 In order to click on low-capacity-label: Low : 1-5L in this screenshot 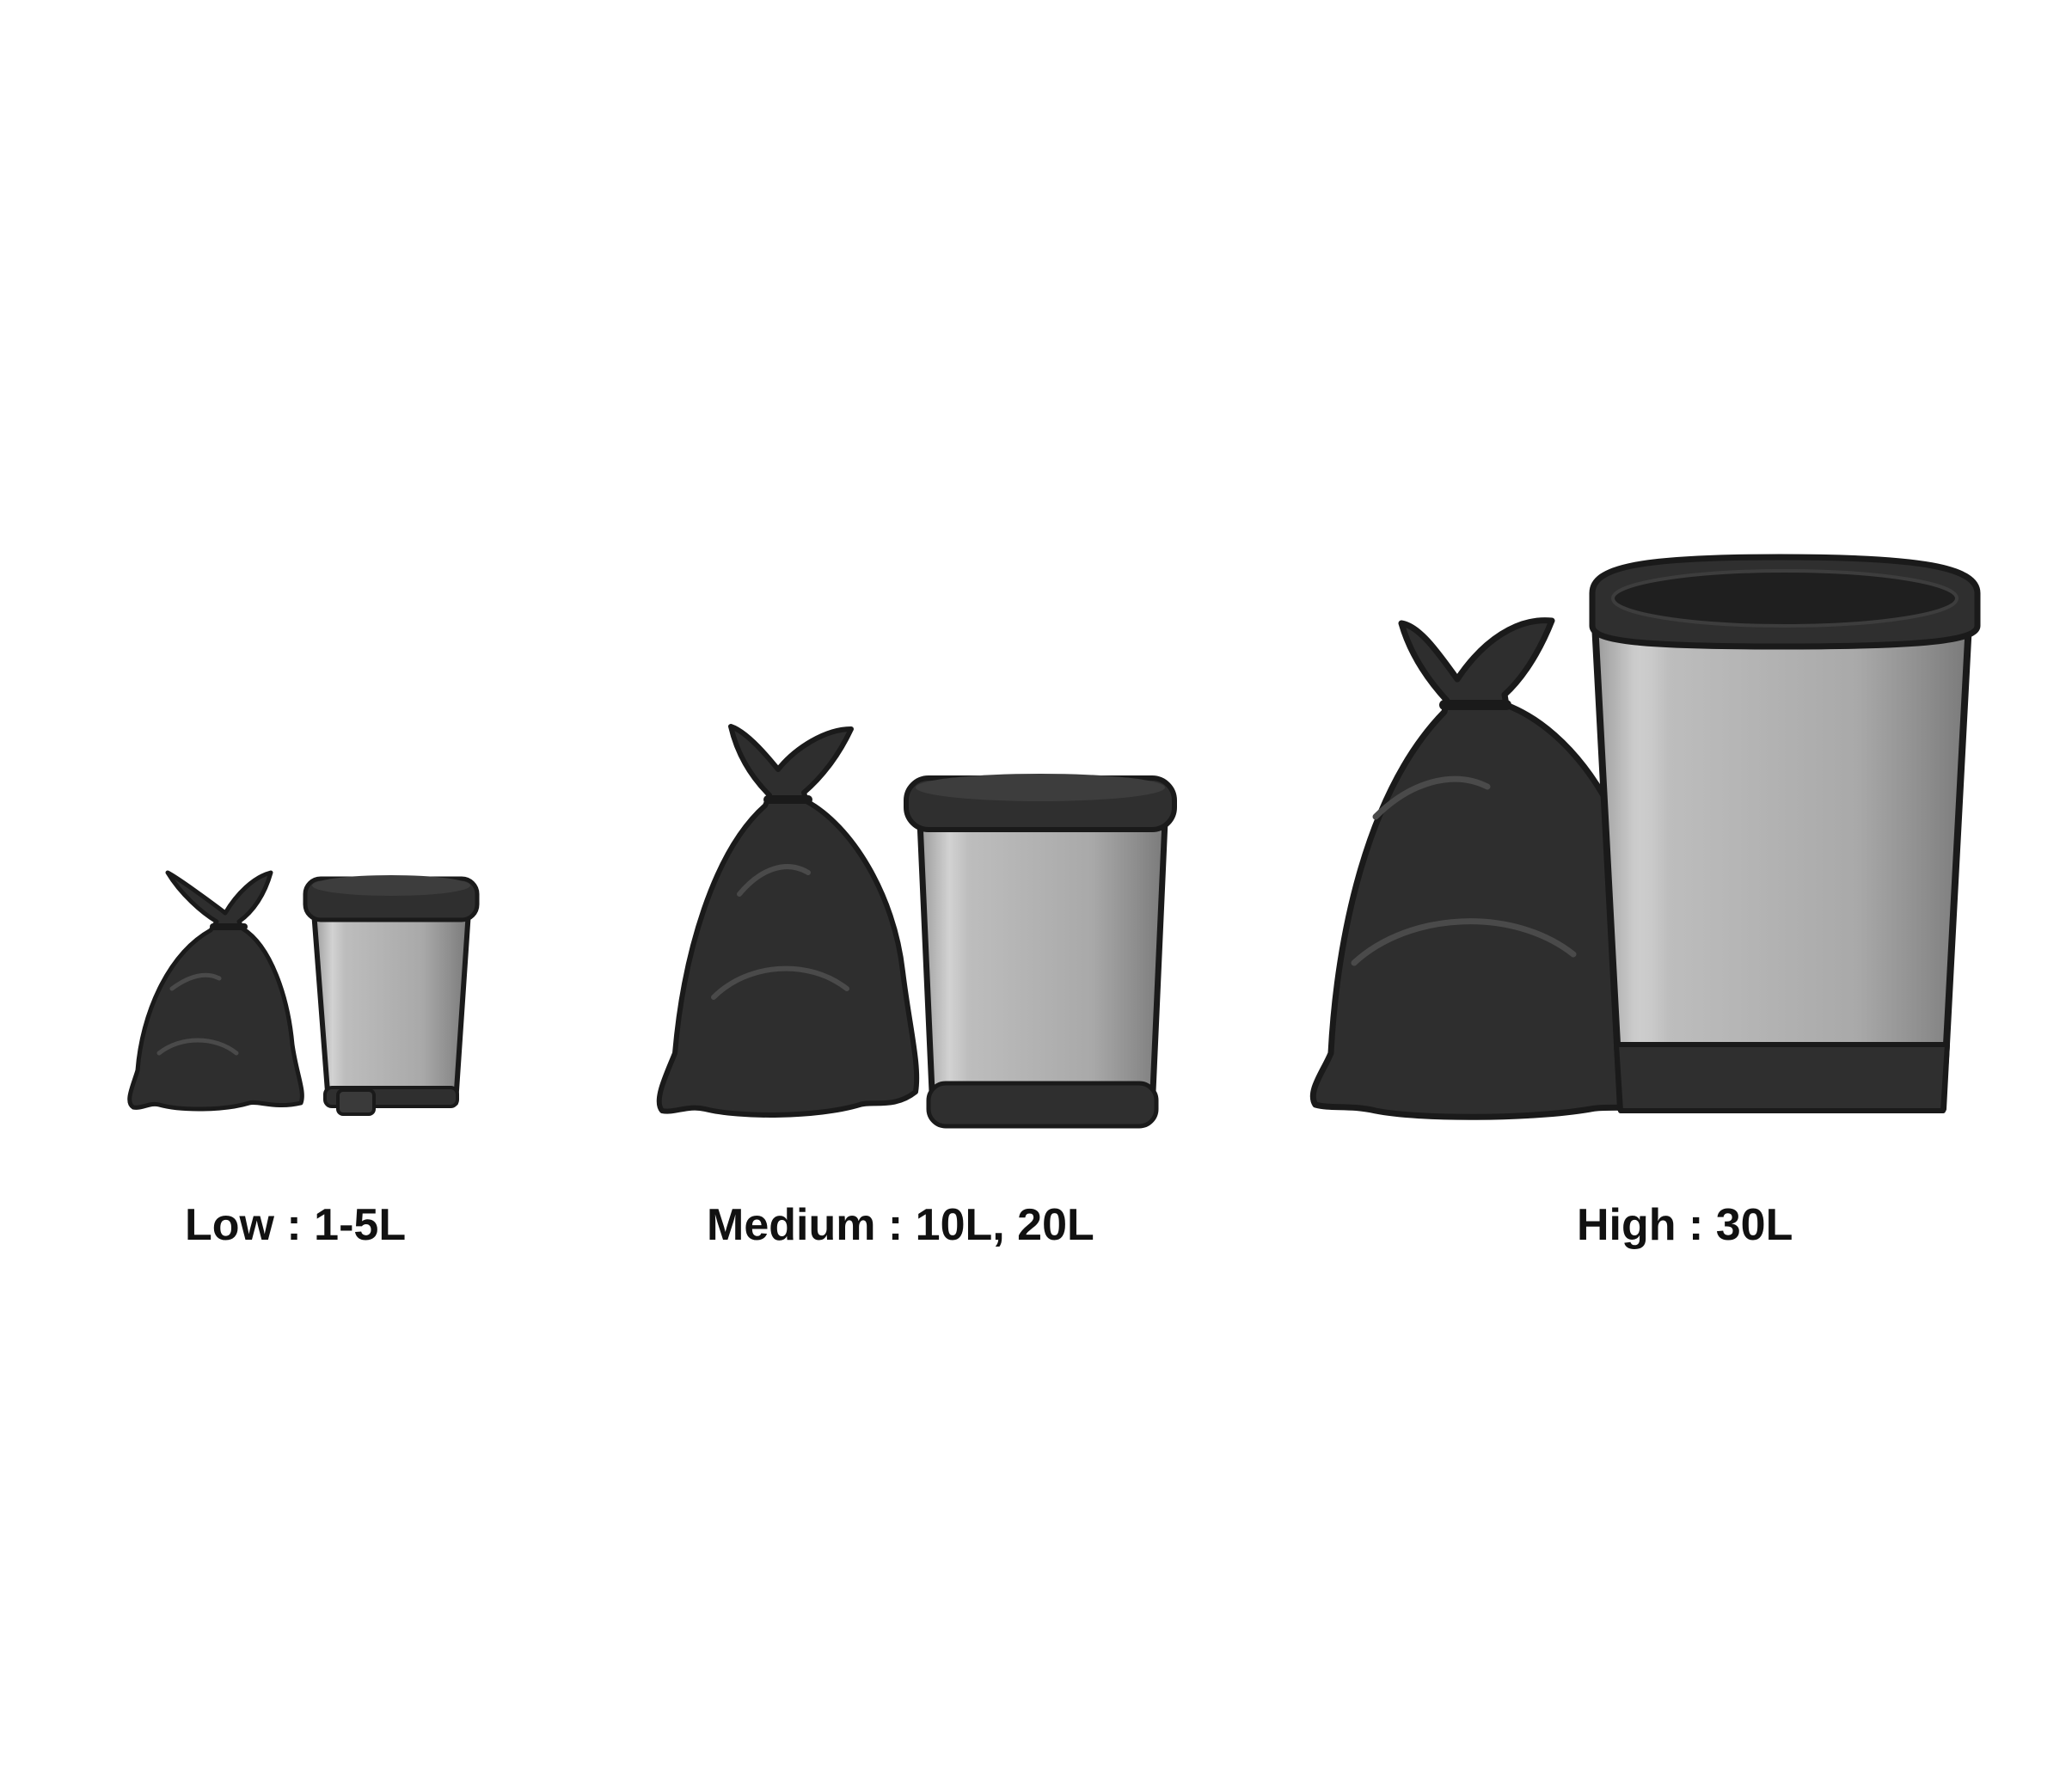, I will do `click(296, 1225)`.